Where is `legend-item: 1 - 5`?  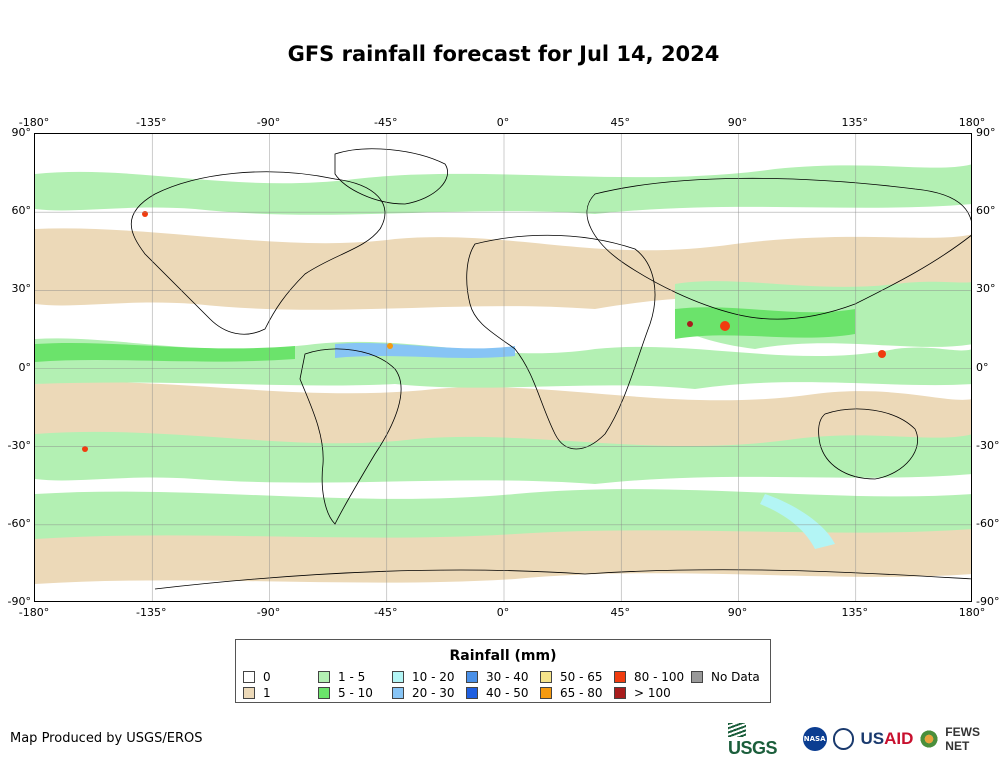 legend-item: 1 - 5 is located at coordinates (341, 677).